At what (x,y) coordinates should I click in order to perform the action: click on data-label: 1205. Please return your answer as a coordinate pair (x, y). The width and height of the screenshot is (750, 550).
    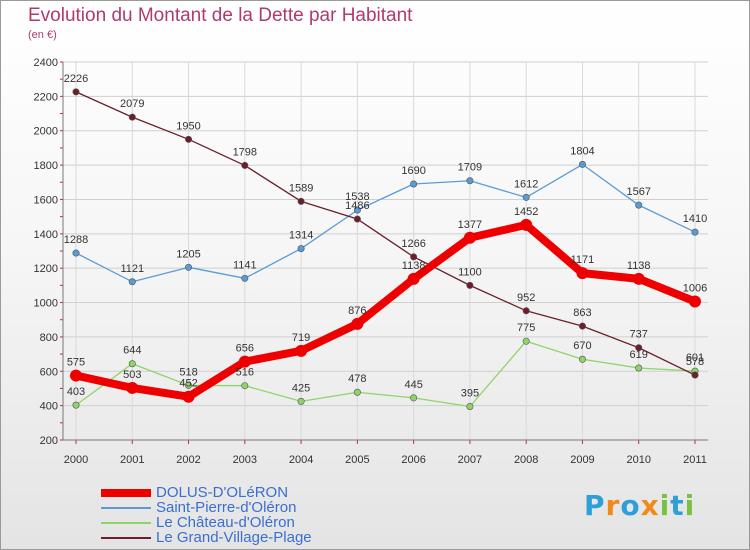
    Looking at the image, I should click on (188, 254).